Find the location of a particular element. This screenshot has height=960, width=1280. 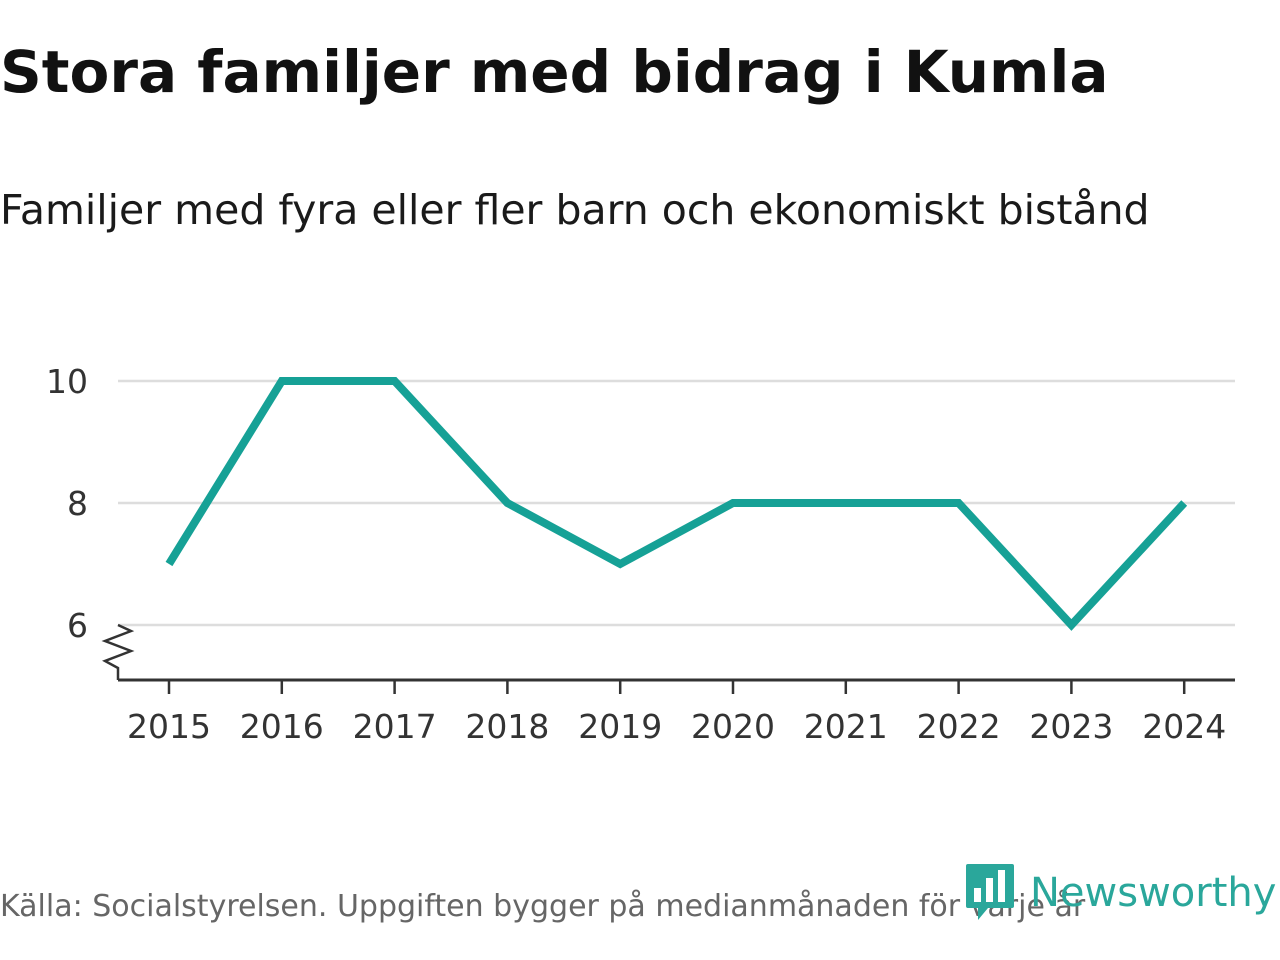

newsworthy-logo-icon is located at coordinates (990, 892).